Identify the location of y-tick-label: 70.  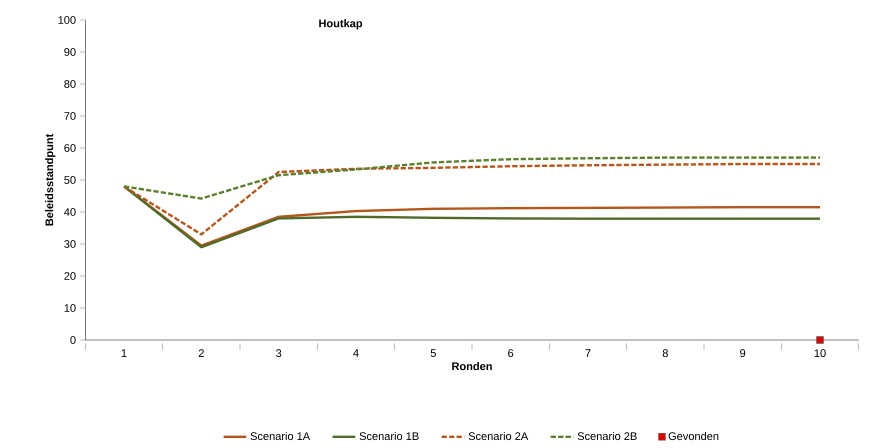
(70, 116).